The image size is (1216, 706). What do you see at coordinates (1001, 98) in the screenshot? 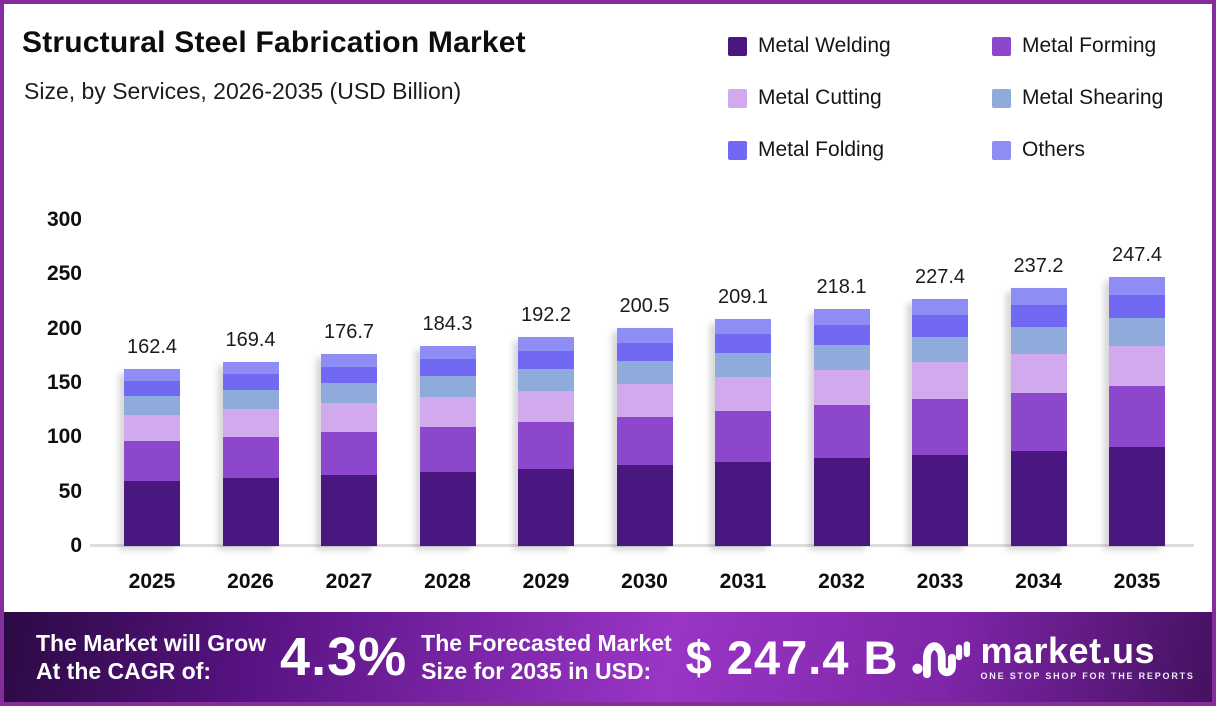
I see `legend-swatch-metal-shearing` at bounding box center [1001, 98].